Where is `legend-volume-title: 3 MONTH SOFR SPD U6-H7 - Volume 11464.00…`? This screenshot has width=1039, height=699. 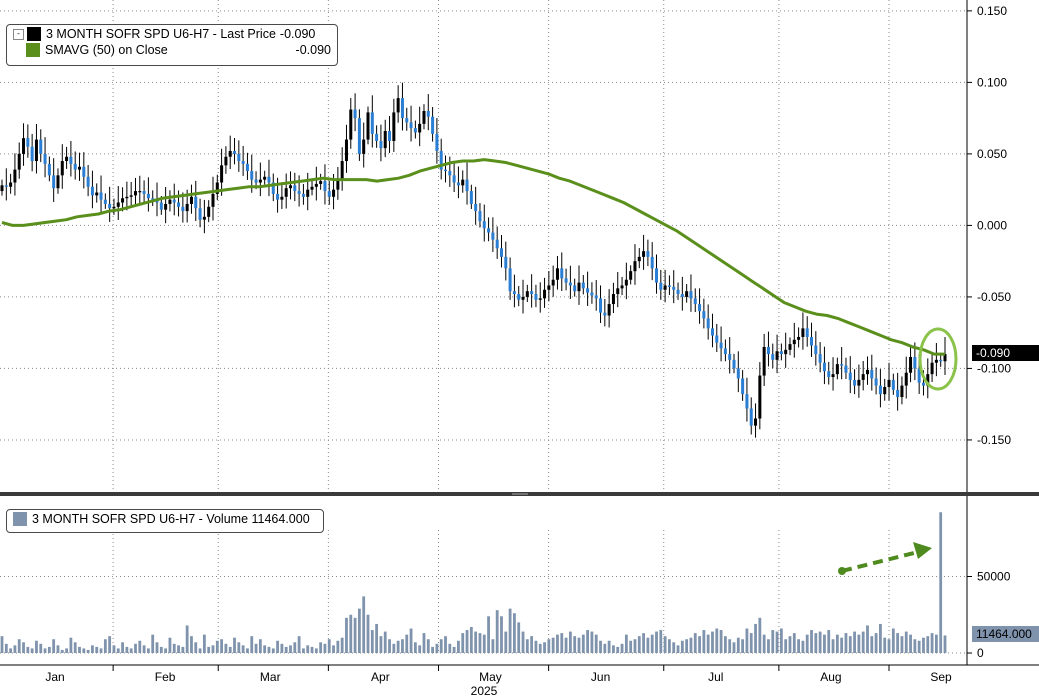
legend-volume-title: 3 MONTH SOFR SPD U6-H7 - Volume 11464.00… is located at coordinates (171, 519).